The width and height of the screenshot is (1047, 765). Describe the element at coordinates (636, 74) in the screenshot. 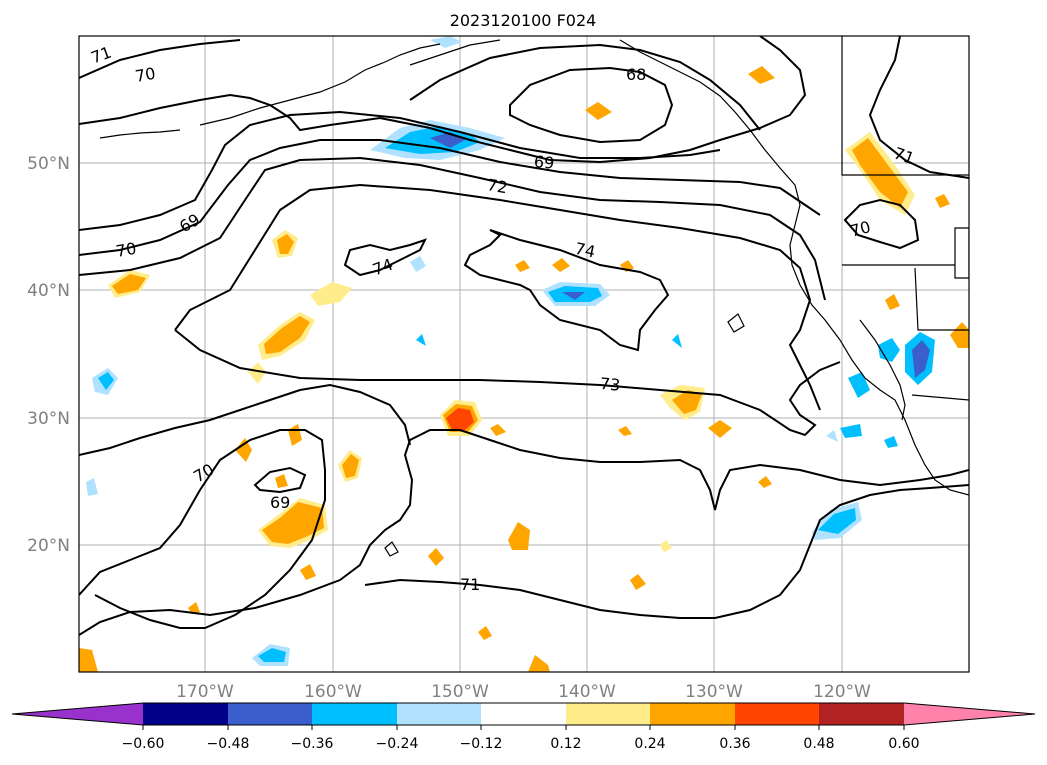

I see `contour-label: 68` at that location.